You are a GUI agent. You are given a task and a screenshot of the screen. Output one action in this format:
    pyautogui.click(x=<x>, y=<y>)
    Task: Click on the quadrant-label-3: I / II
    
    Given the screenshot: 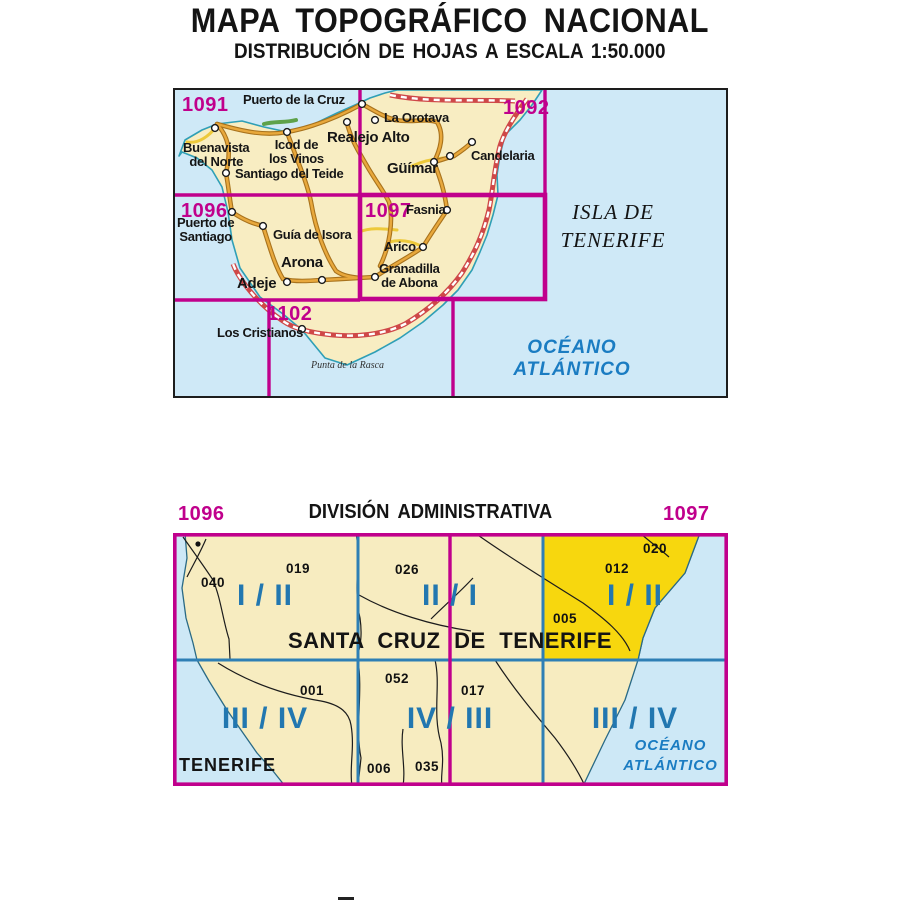 What is the action you would take?
    pyautogui.click(x=634, y=595)
    